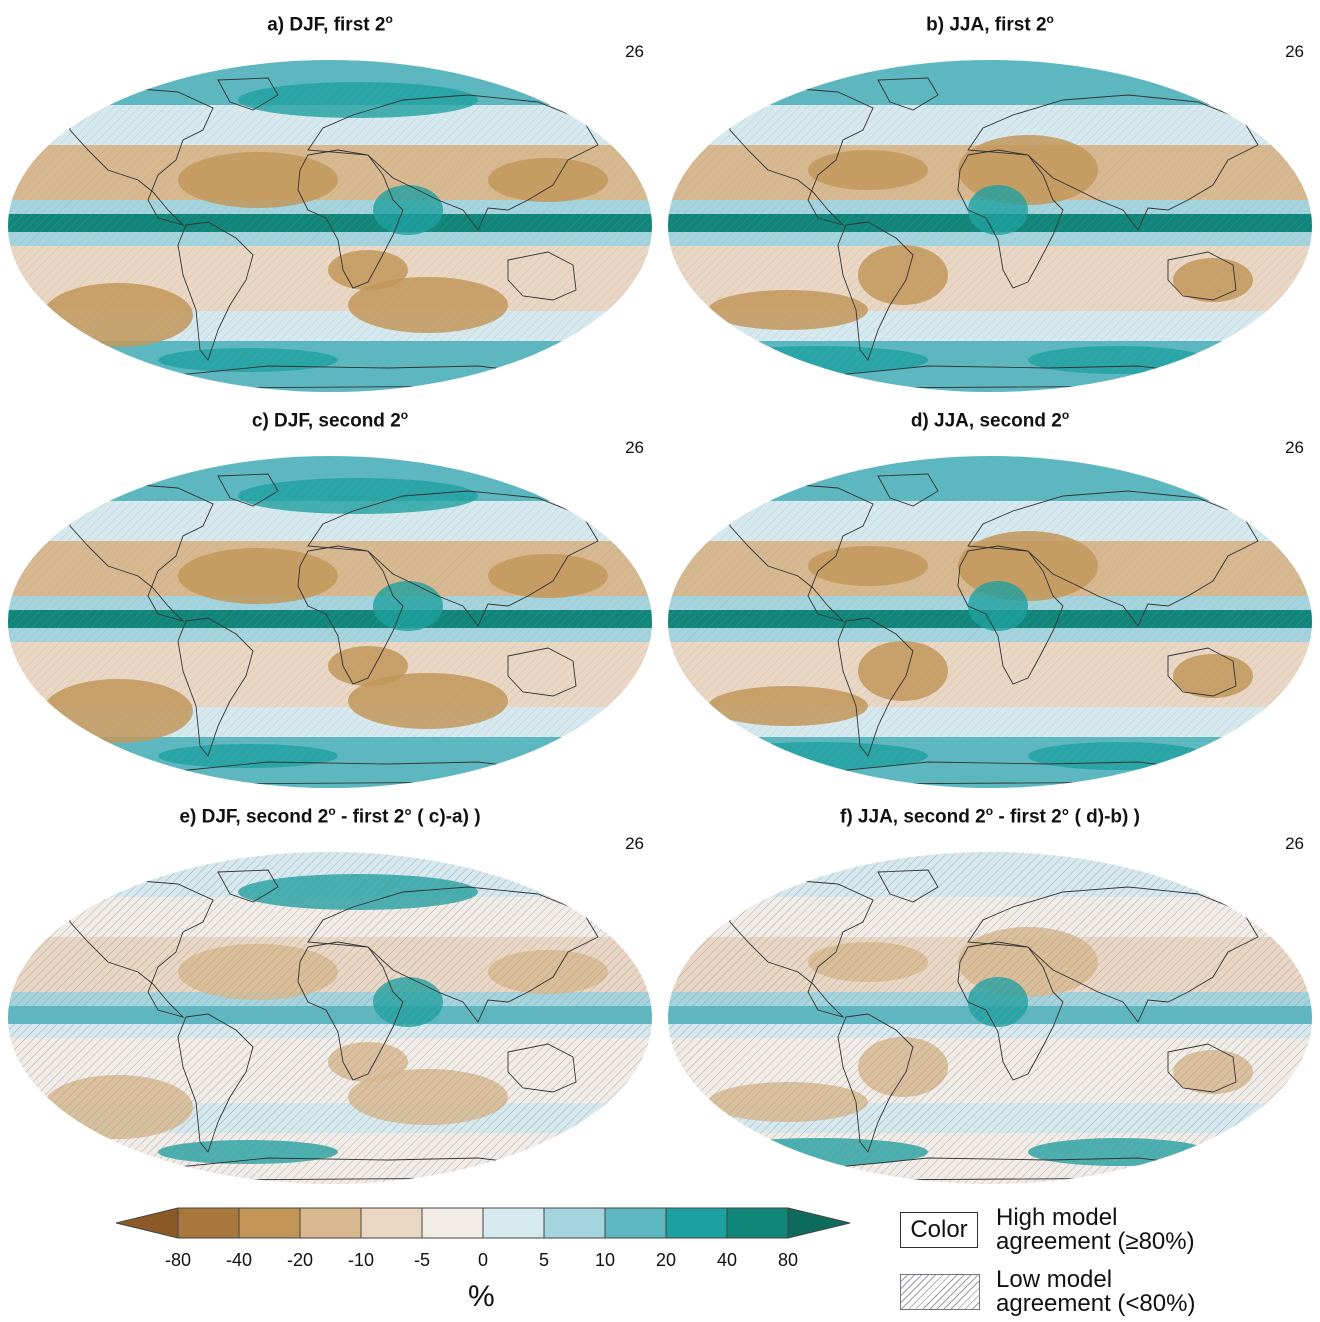 The width and height of the screenshot is (1320, 1322). Describe the element at coordinates (330, 24) in the screenshot. I see `panel-title: a) DJF, first 2o` at that location.